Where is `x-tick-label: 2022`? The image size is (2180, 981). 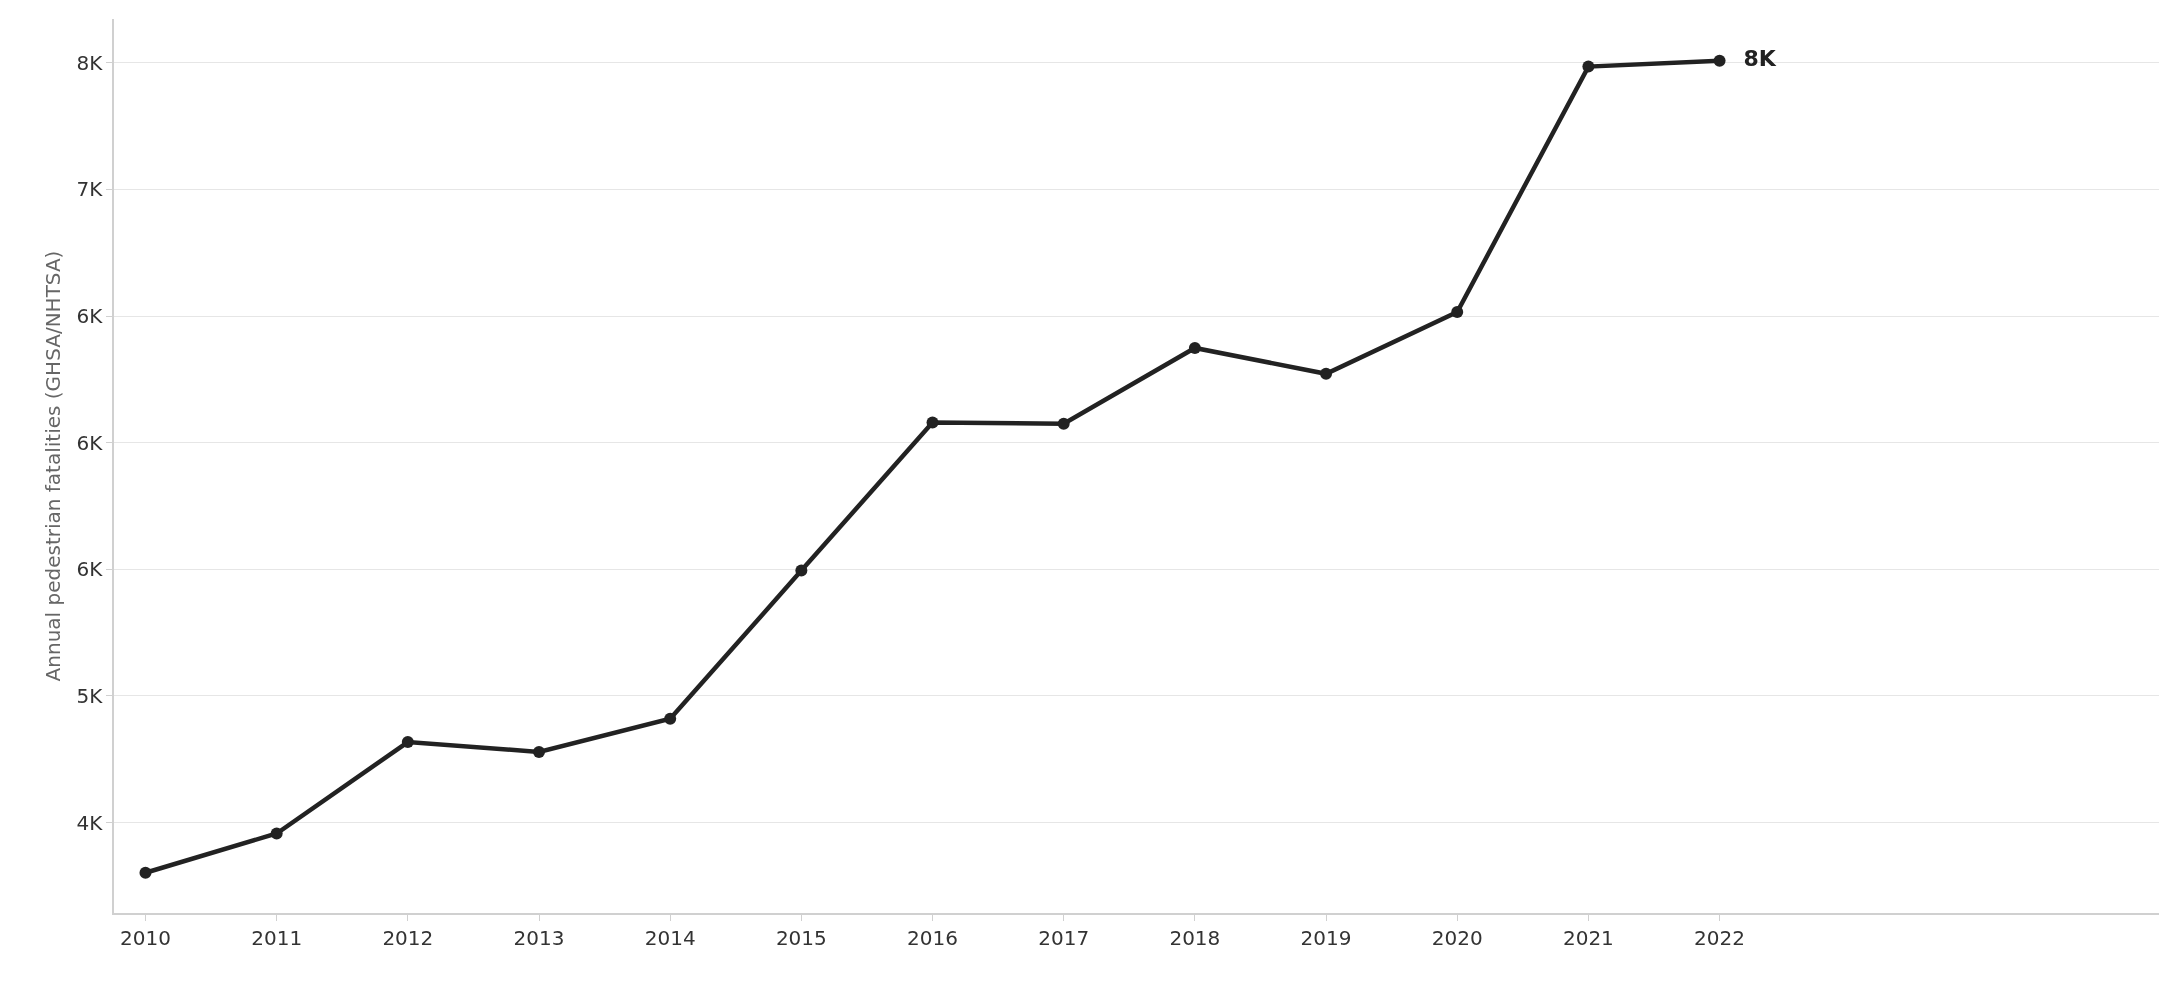
x-tick-label: 2022 is located at coordinates (1720, 937).